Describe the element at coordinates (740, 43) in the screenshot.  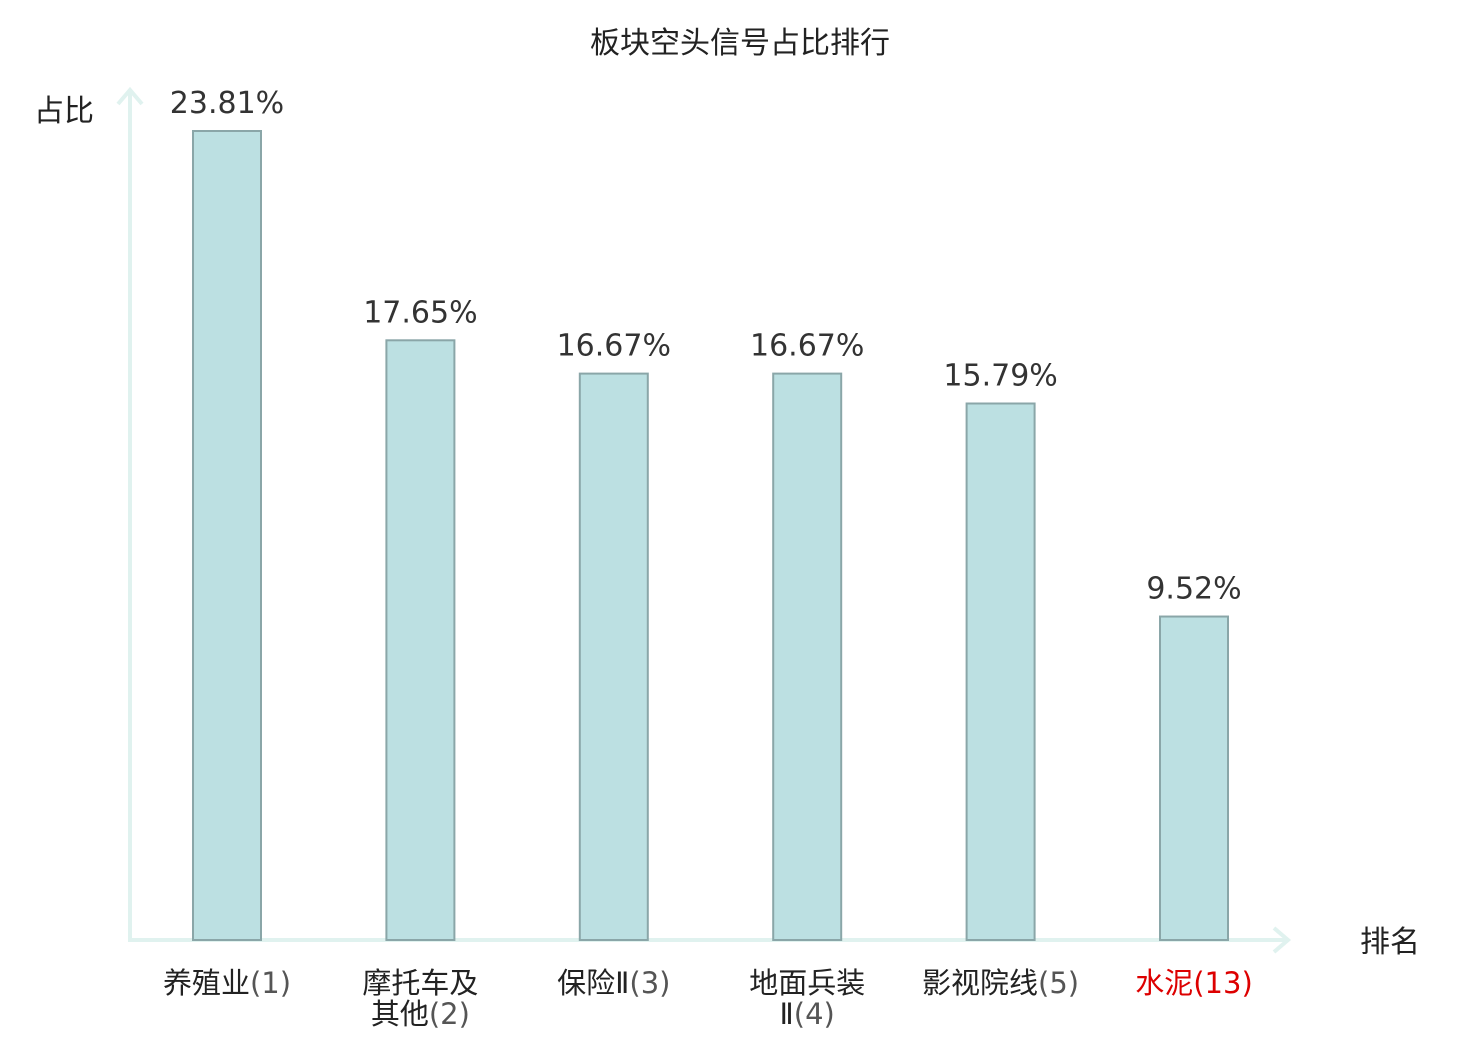
I see `chart-title: 板块空头信号占比排行` at that location.